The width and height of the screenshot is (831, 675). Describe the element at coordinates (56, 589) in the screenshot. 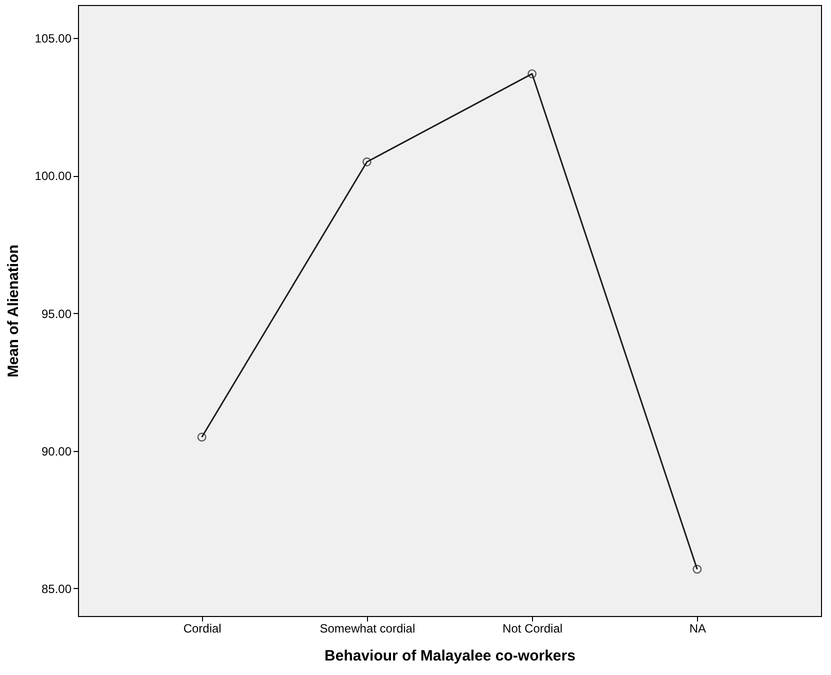

I see `y-tick-label: 85.00` at that location.